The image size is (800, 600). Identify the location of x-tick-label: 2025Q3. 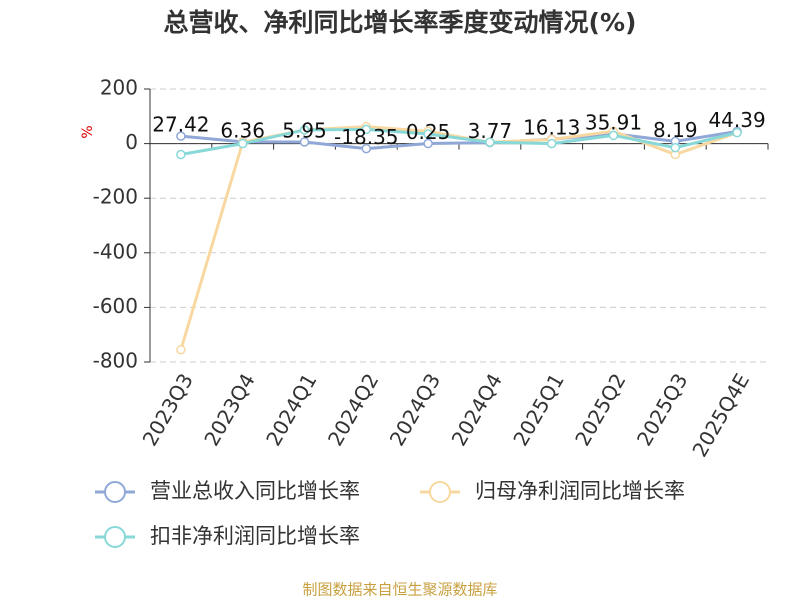
(662, 409).